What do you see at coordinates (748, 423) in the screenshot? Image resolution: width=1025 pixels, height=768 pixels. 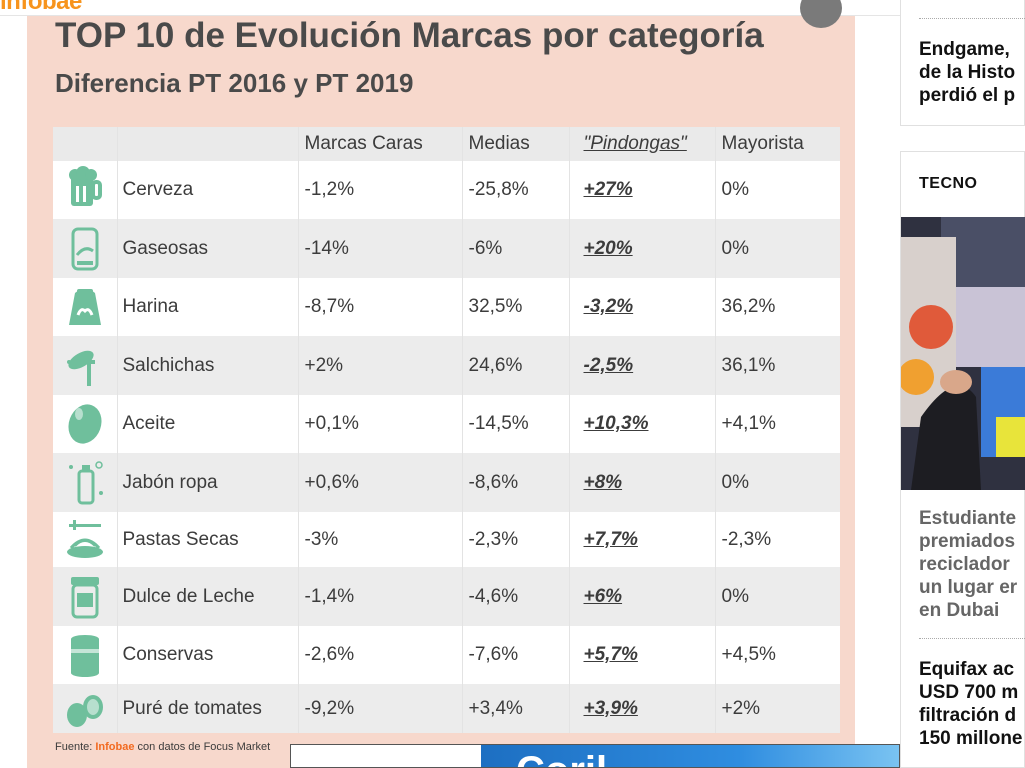 I see `value-mayorista: +4,1%` at bounding box center [748, 423].